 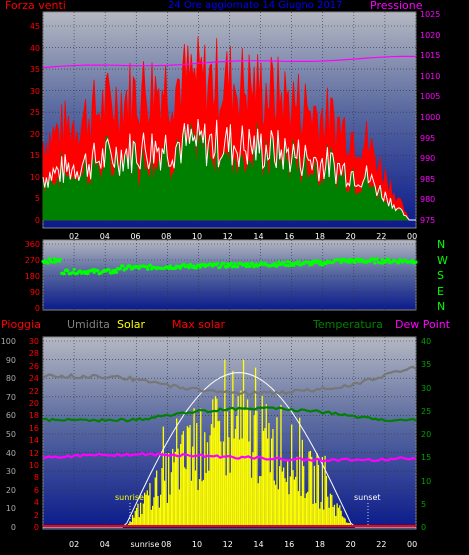 What do you see at coordinates (33, 453) in the screenshot?
I see `solar-axis-tick: 12` at bounding box center [33, 453].